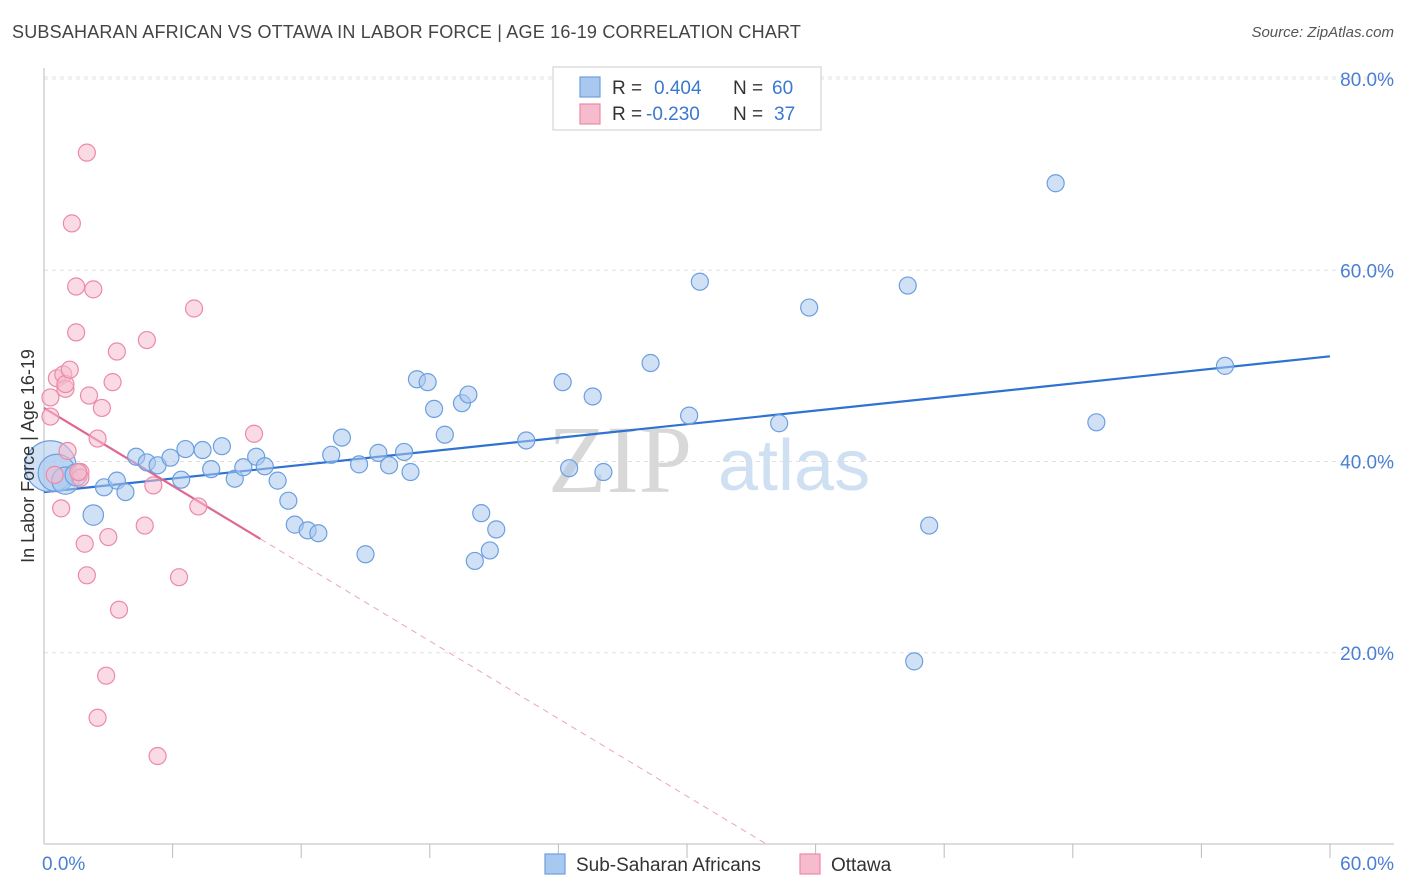 Image resolution: width=1406 pixels, height=892 pixels. I want to click on y-tick-label-0: 20.0%, so click(1367, 654).